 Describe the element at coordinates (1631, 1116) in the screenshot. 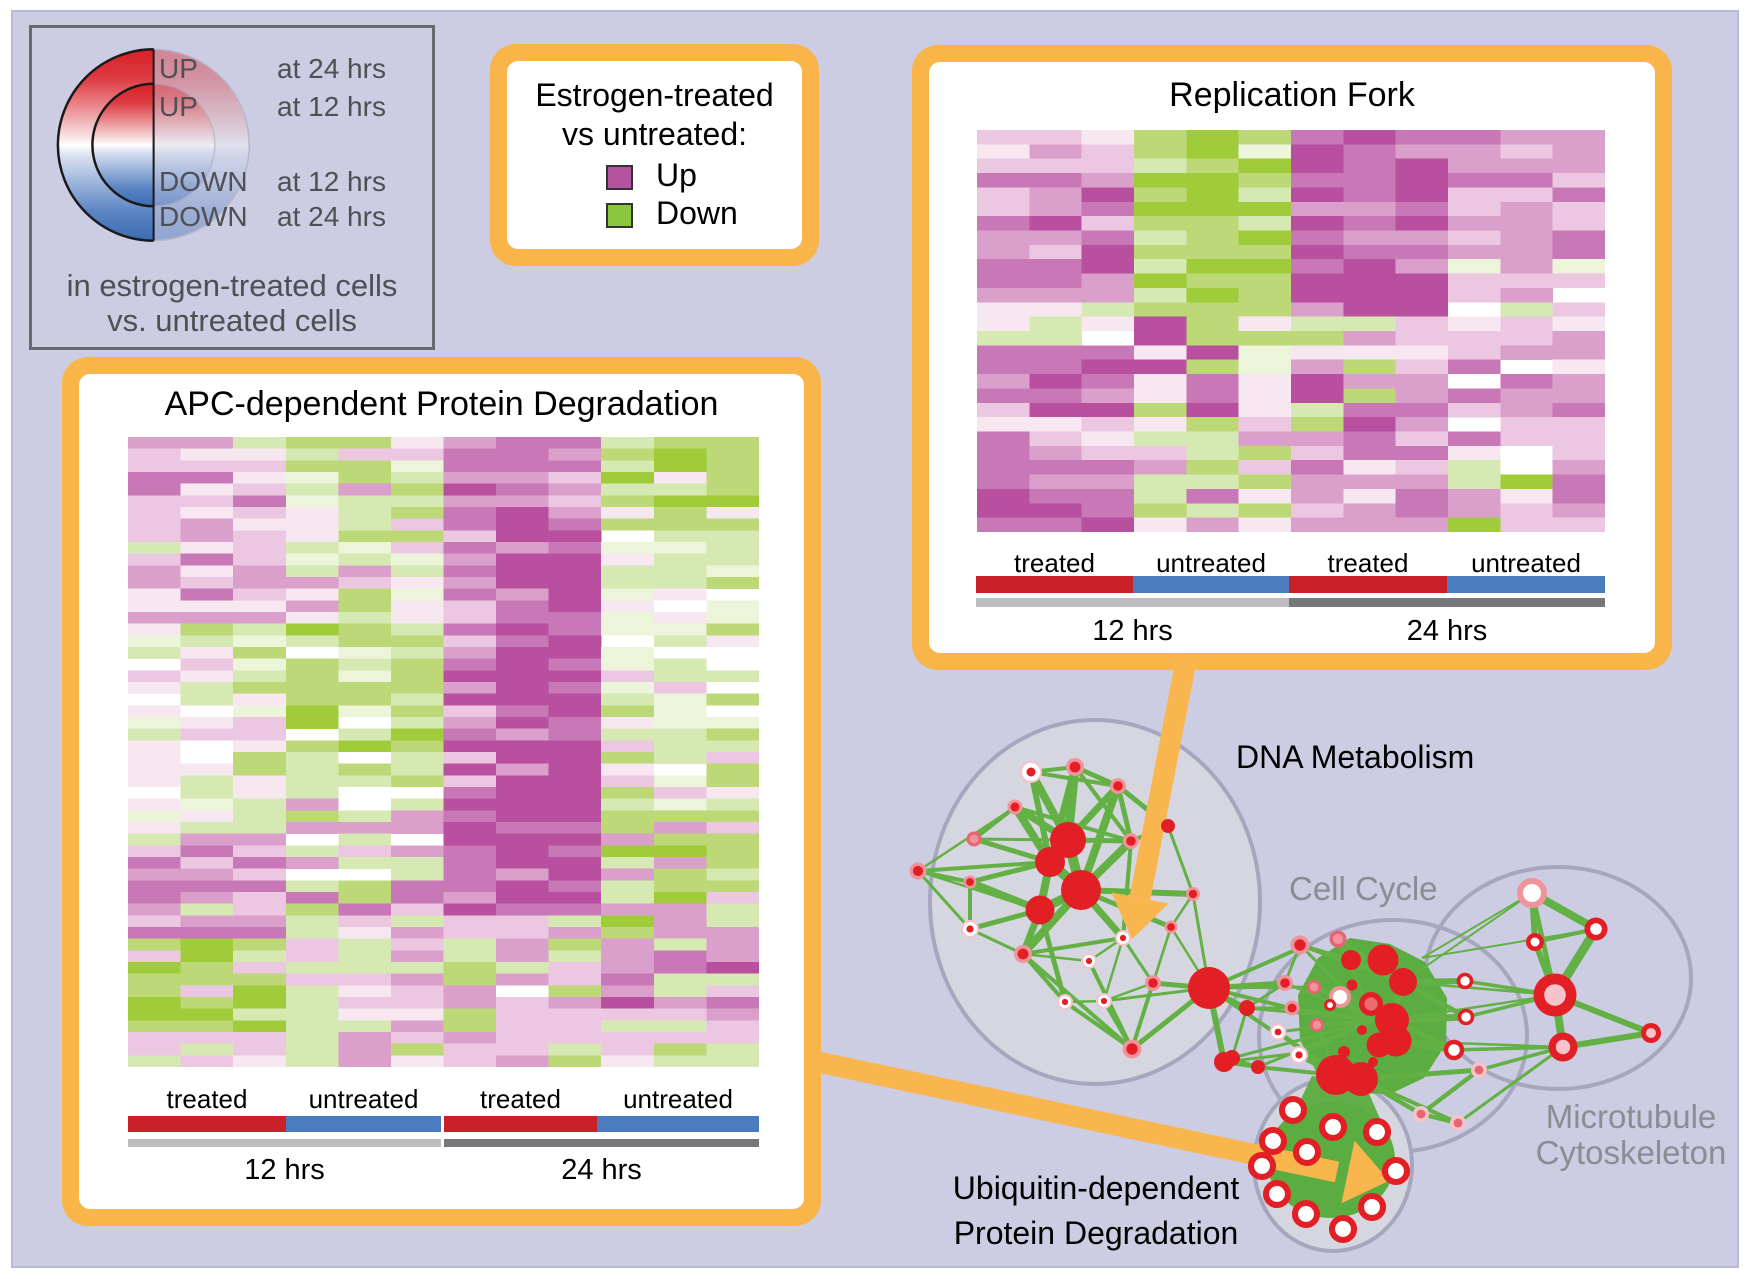

I see `svg-text: Microtubule` at that location.